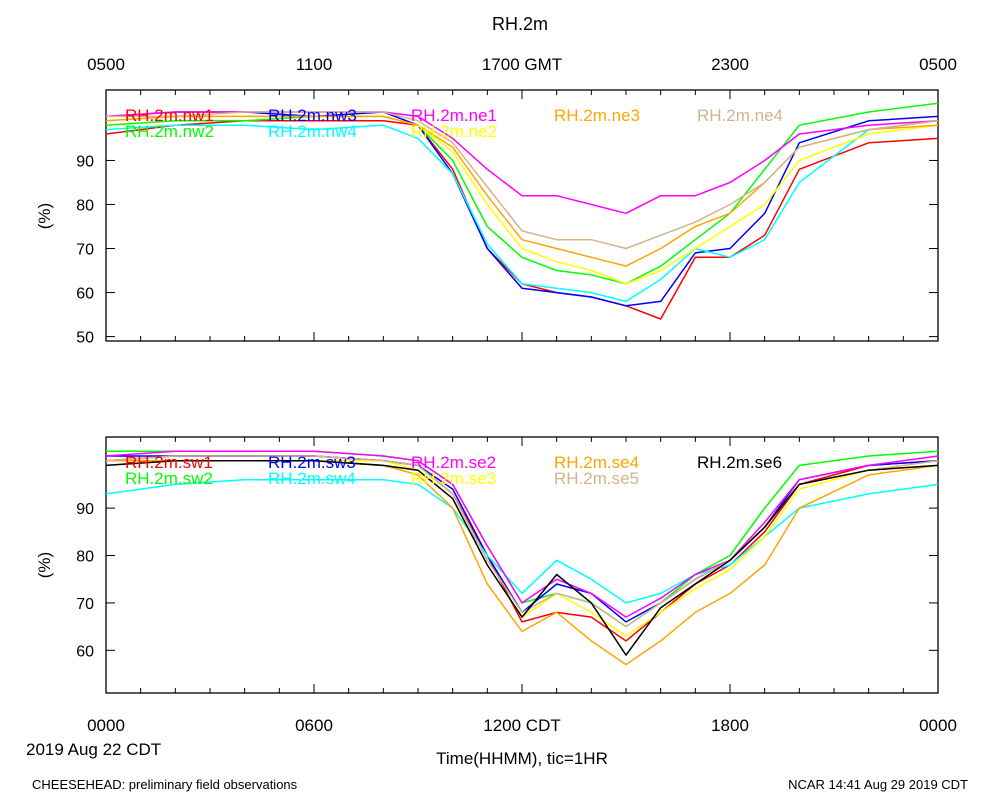  Describe the element at coordinates (454, 115) in the screenshot. I see `legend-entry: RH.2m.ne1` at that location.